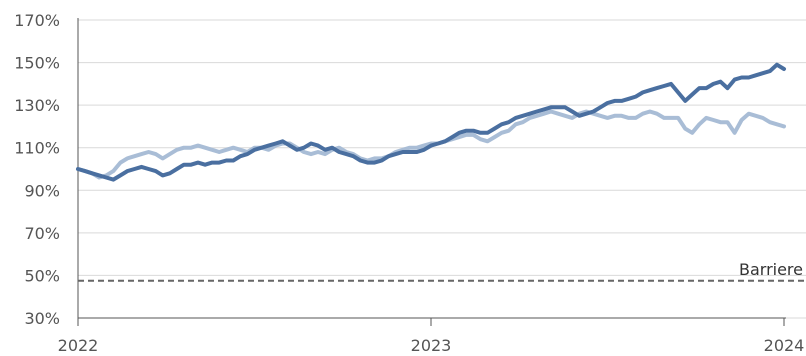 The image size is (806, 356). Describe the element at coordinates (784, 345) in the screenshot. I see `x-tick-label: 2024` at that location.